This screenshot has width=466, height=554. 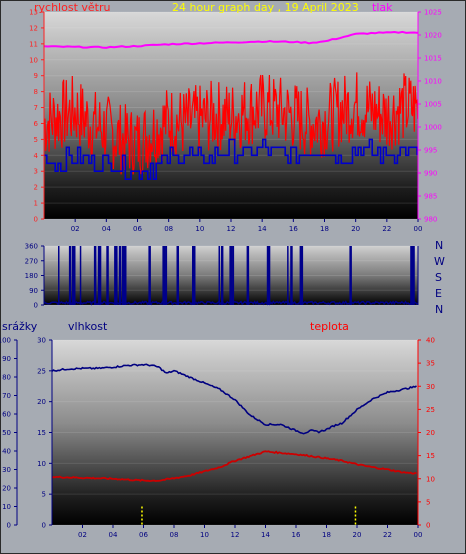 What do you see at coordinates (430, 364) in the screenshot?
I see `temperature-tick-label: 35` at bounding box center [430, 364].